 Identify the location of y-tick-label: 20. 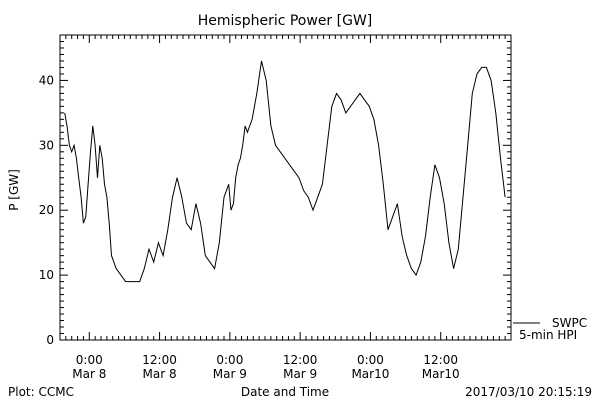
(46, 210).